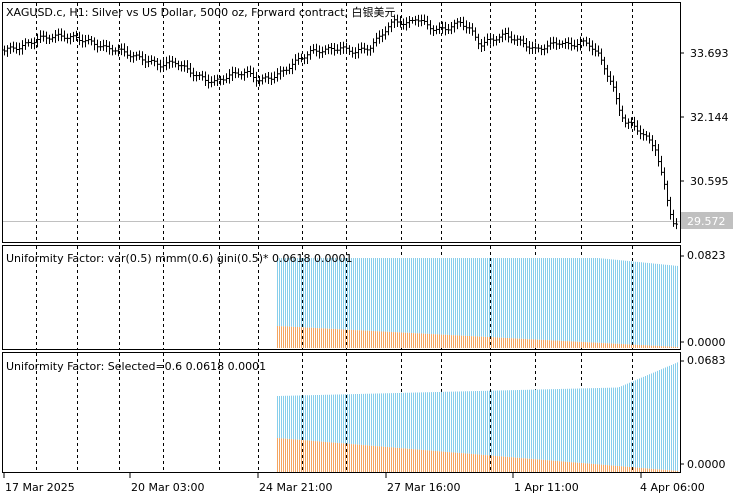 The height and width of the screenshot is (500, 750). I want to click on current-price-tag, so click(707, 220).